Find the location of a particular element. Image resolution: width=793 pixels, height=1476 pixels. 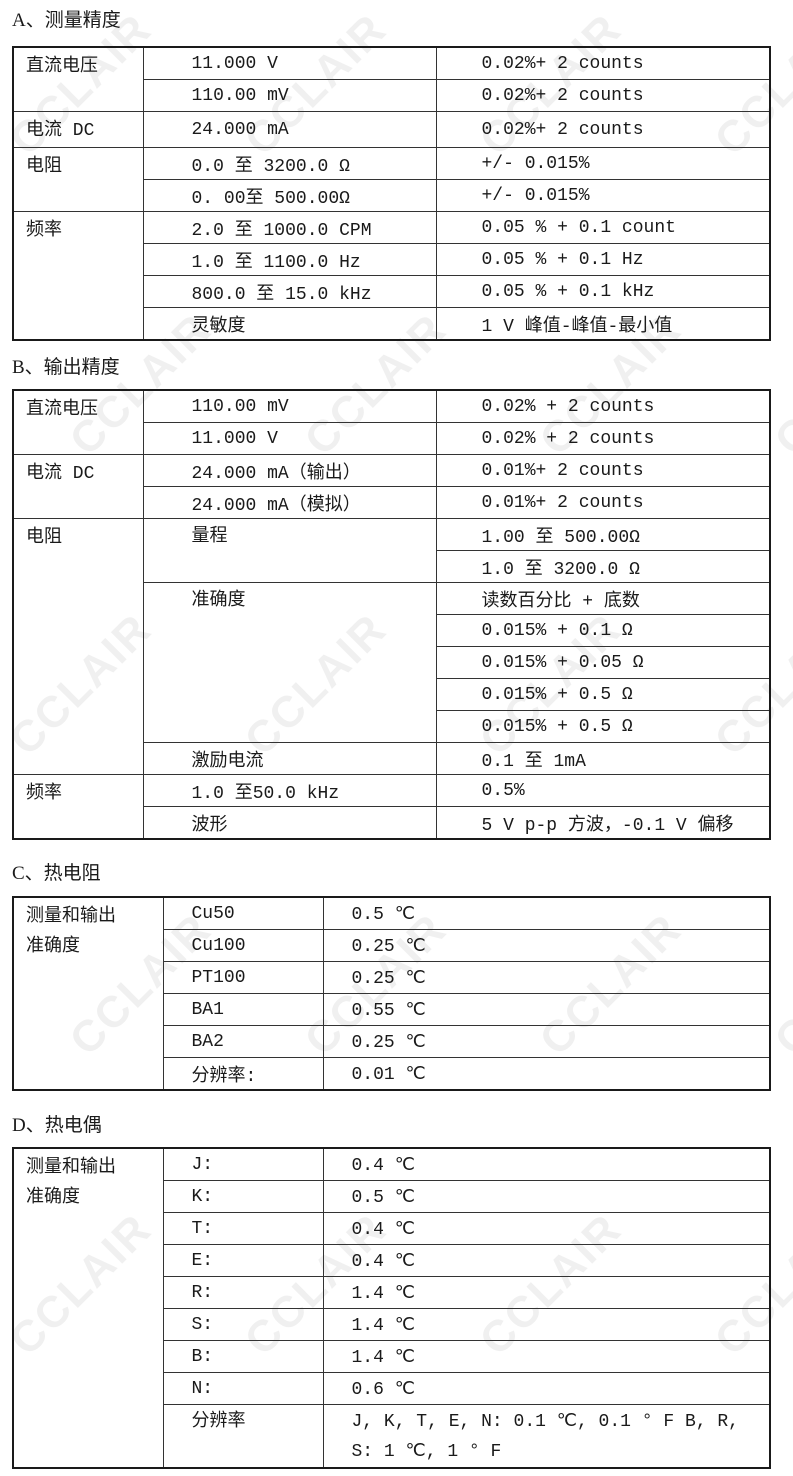

table-row: BA1 0.55 ℃ is located at coordinates (392, 1009).